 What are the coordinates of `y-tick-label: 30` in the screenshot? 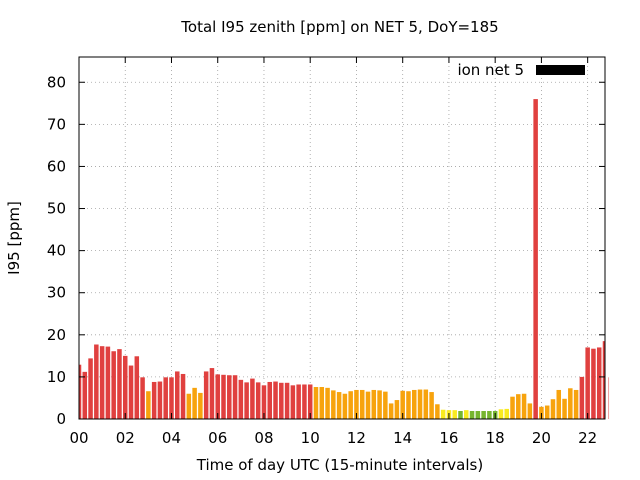 It's located at (56, 293).